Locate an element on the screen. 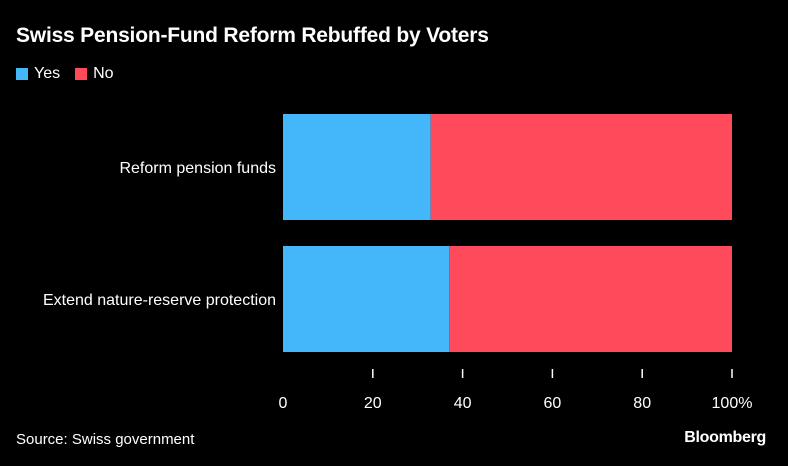 This screenshot has height=466, width=788. x-tick-label-20: 20 is located at coordinates (373, 403).